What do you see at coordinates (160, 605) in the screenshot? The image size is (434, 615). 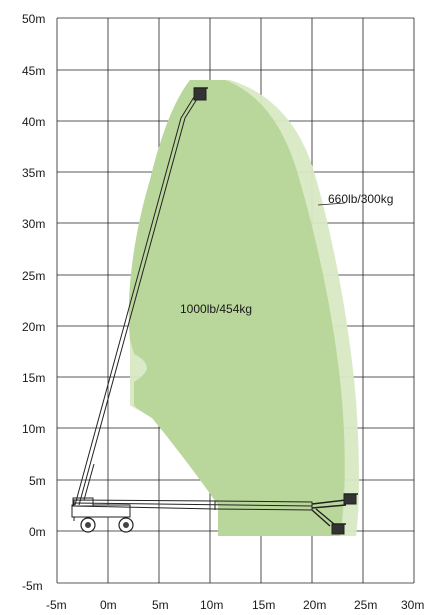 I see `x-tick: 5m` at bounding box center [160, 605].